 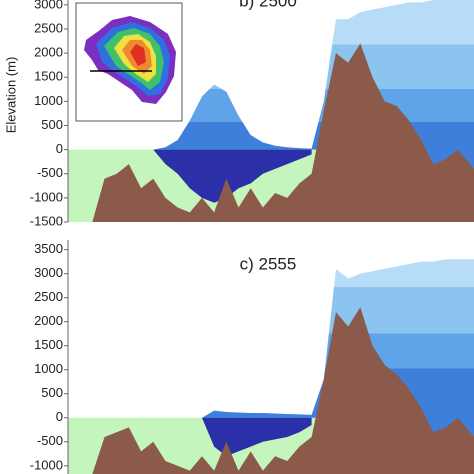 I want to click on y-tick-label: -1500, so click(x=46, y=220).